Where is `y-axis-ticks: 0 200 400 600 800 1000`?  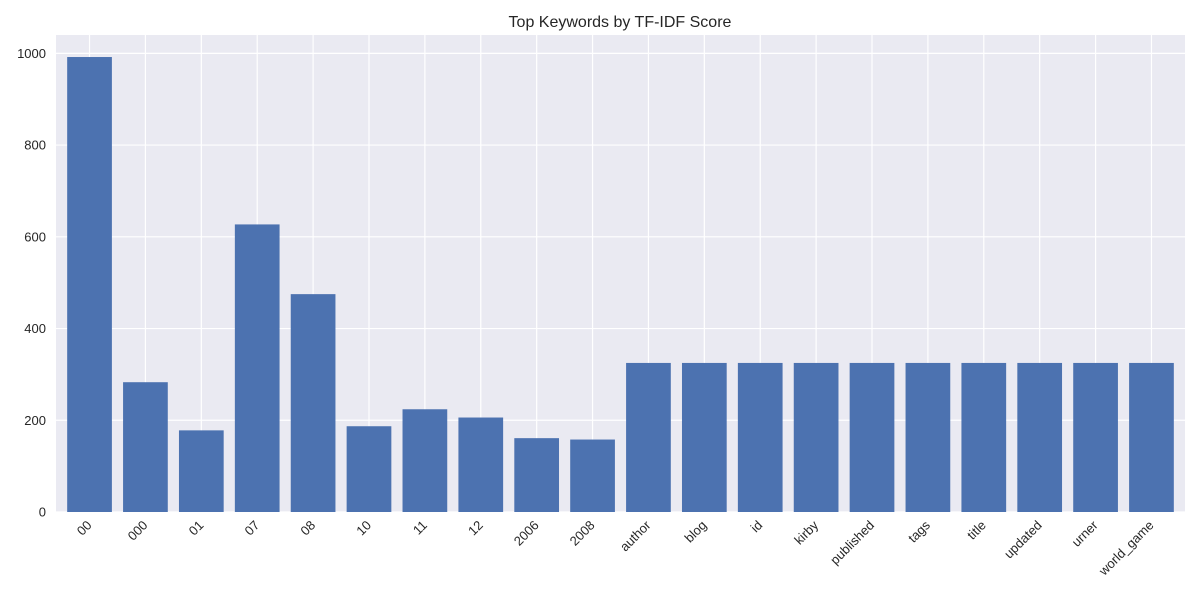 y-axis-ticks: 0 200 400 600 800 1000 is located at coordinates (31, 283).